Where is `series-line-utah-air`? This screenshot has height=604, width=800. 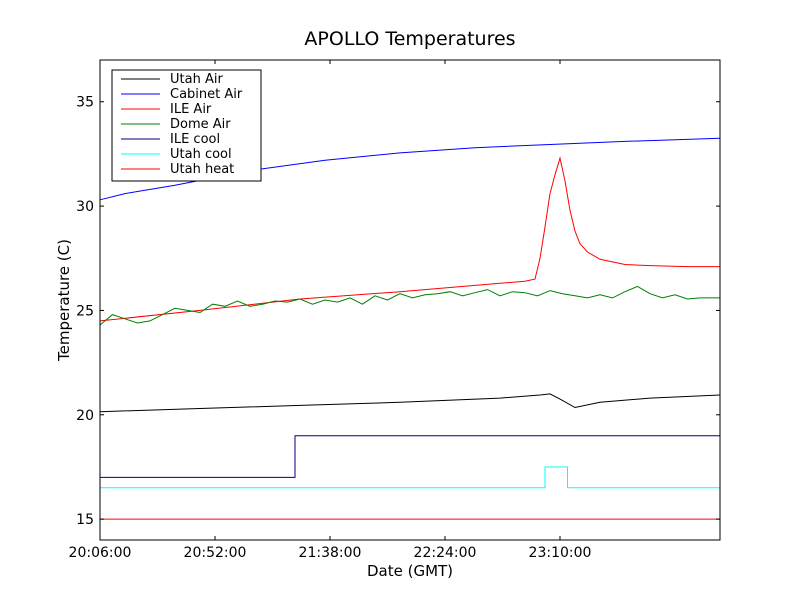 series-line-utah-air is located at coordinates (410, 403).